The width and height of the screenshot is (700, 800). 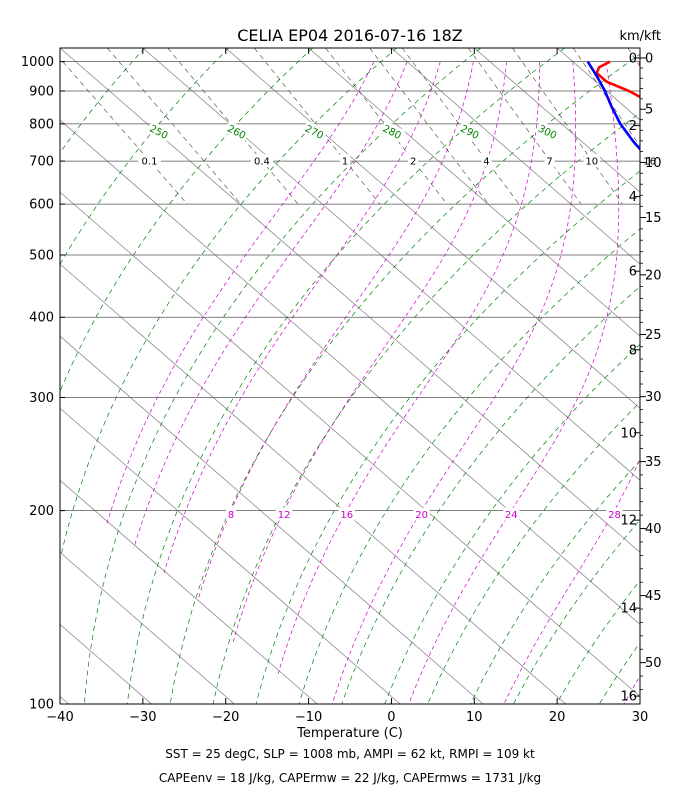 I want to click on x-tick-label: −10, so click(x=308, y=717).